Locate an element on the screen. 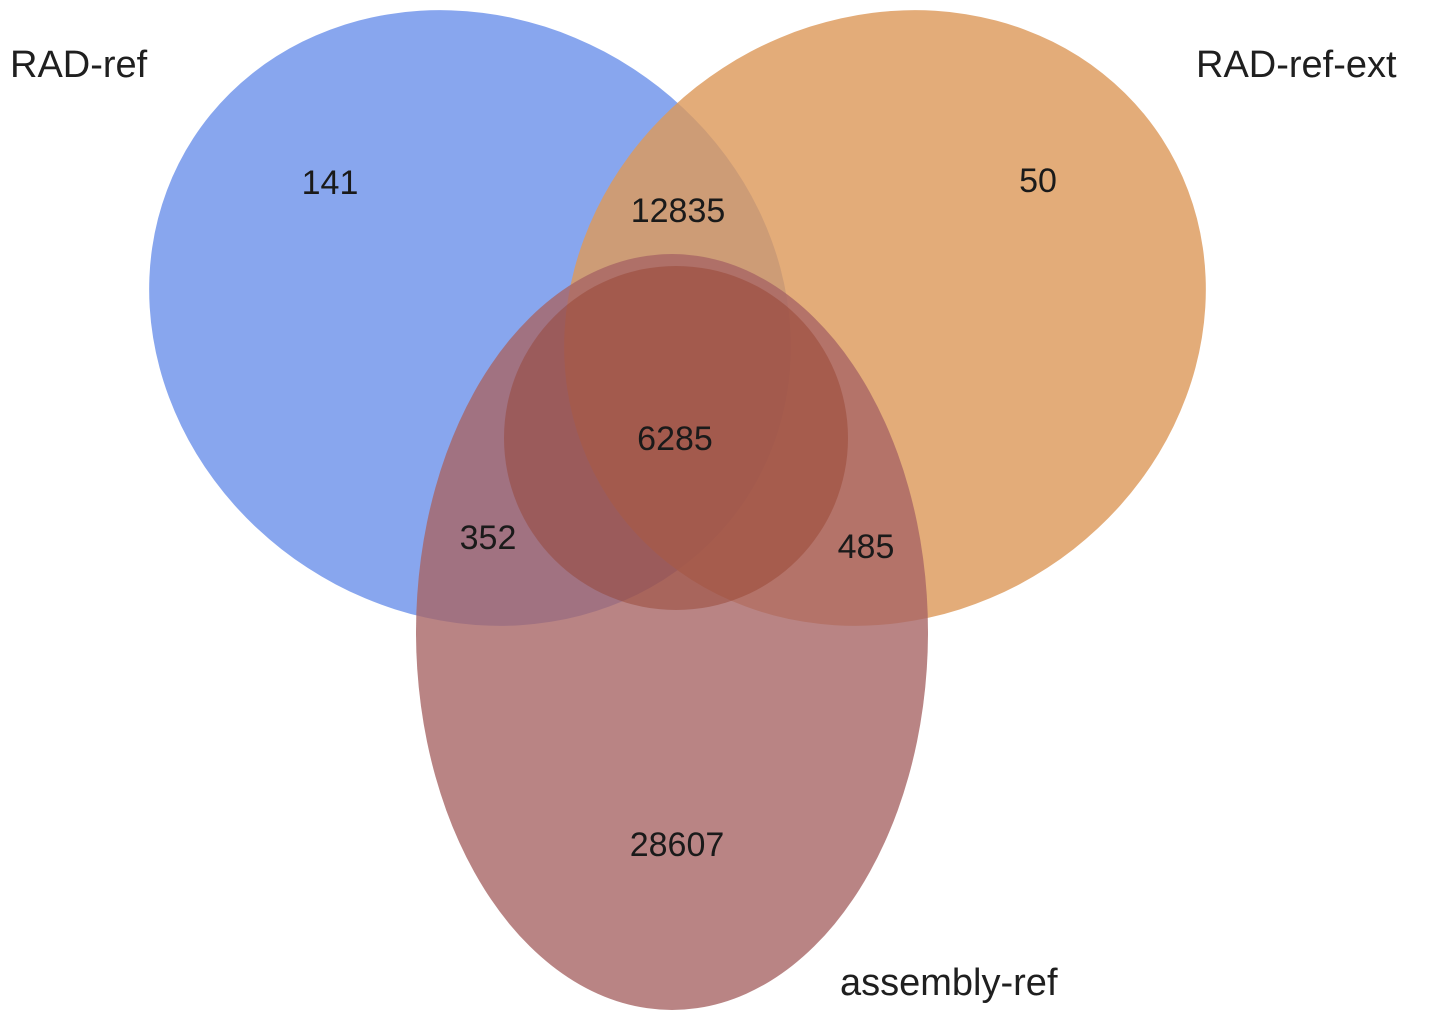  label-assembly-ref: assembly-ref is located at coordinates (949, 983).